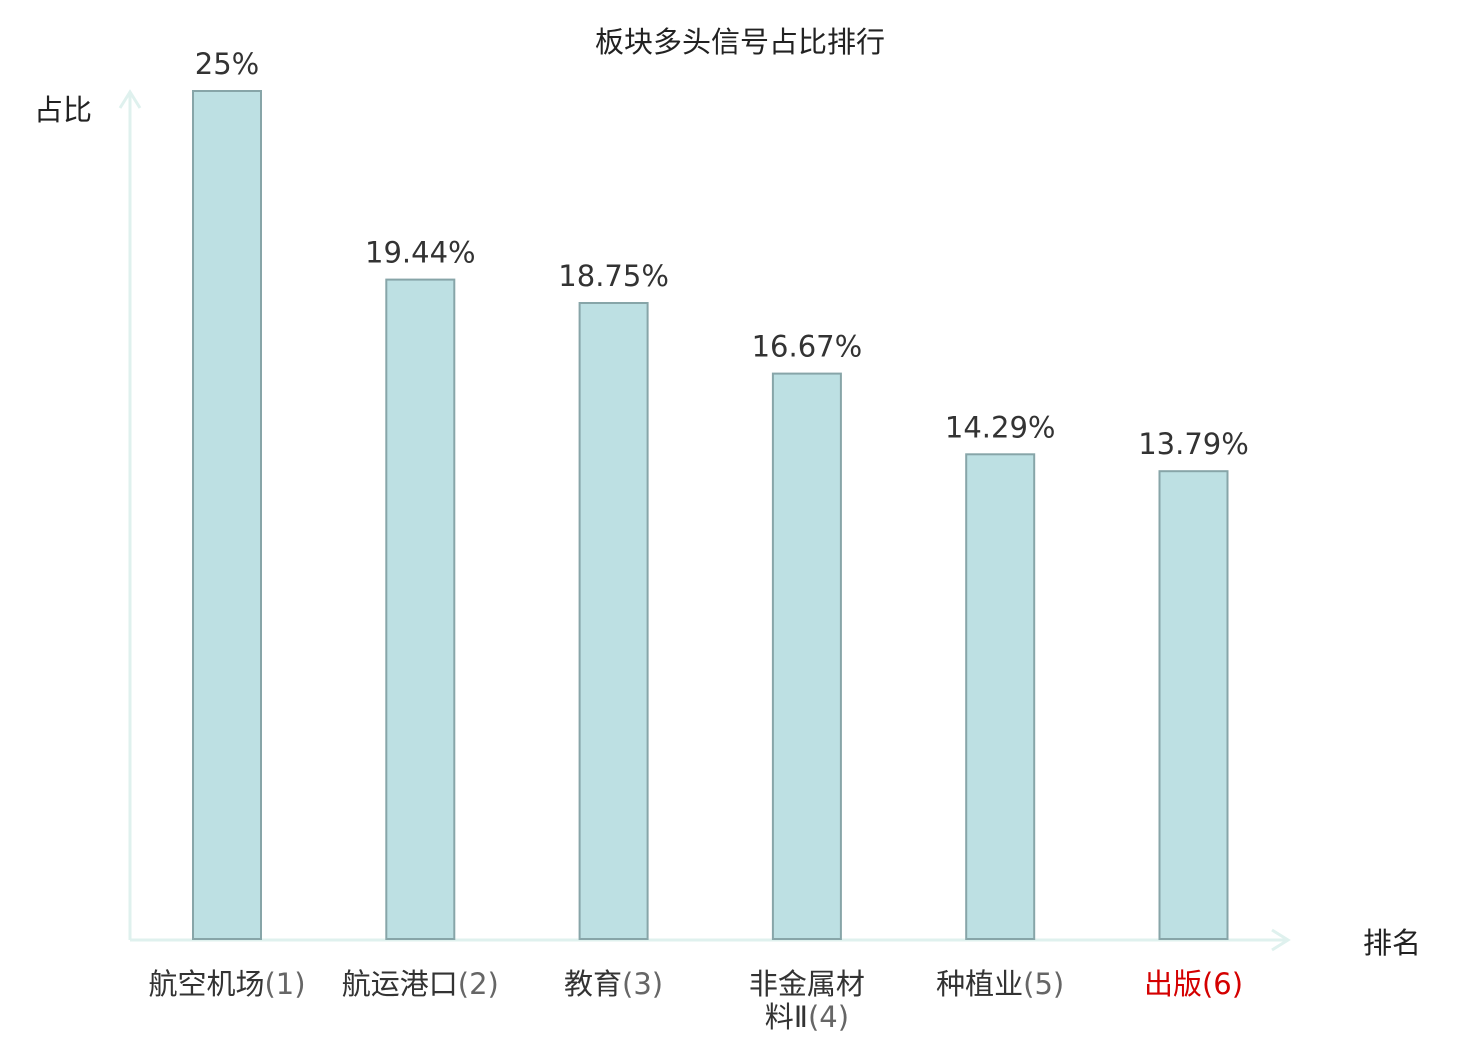  I want to click on bar-value-label: 19.44%, so click(420, 253).